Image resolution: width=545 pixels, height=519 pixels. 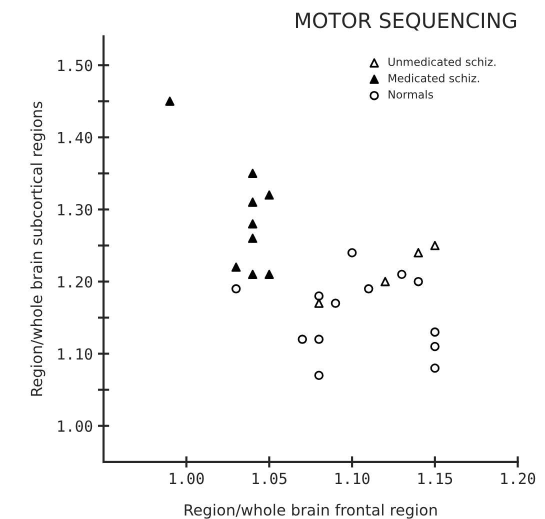 What do you see at coordinates (75, 138) in the screenshot?
I see `y-tick-label: 1.40` at bounding box center [75, 138].